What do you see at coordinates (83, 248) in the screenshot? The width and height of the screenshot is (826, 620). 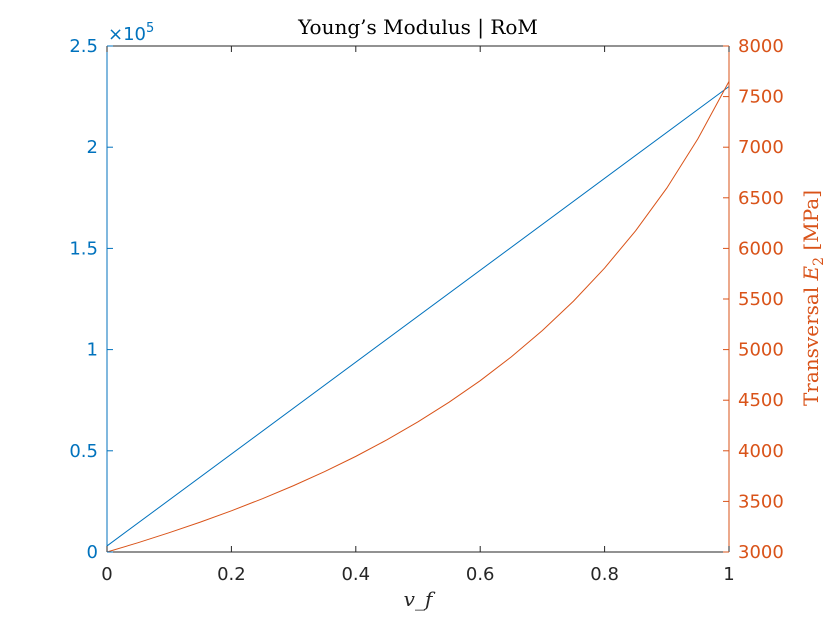 I see `left-tick-label: 1.5` at bounding box center [83, 248].